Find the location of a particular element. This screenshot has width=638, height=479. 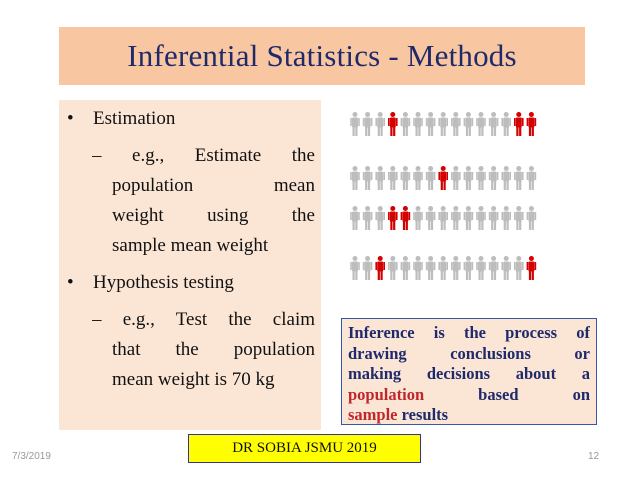

population-figure is located at coordinates (443, 196).